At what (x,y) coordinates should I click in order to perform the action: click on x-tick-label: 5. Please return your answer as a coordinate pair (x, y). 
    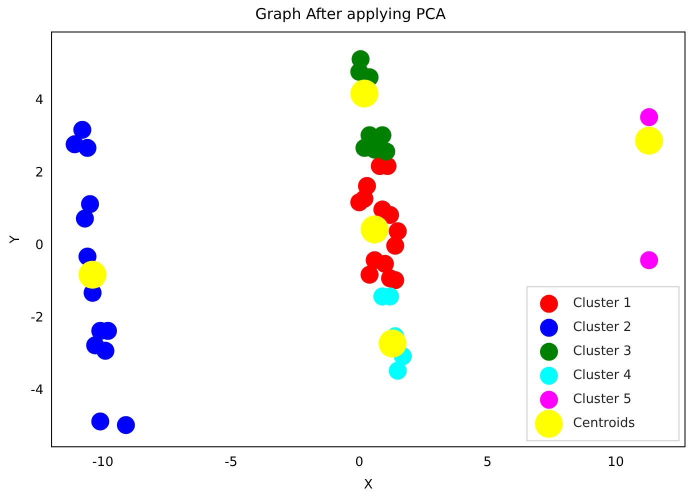
    Looking at the image, I should click on (487, 462).